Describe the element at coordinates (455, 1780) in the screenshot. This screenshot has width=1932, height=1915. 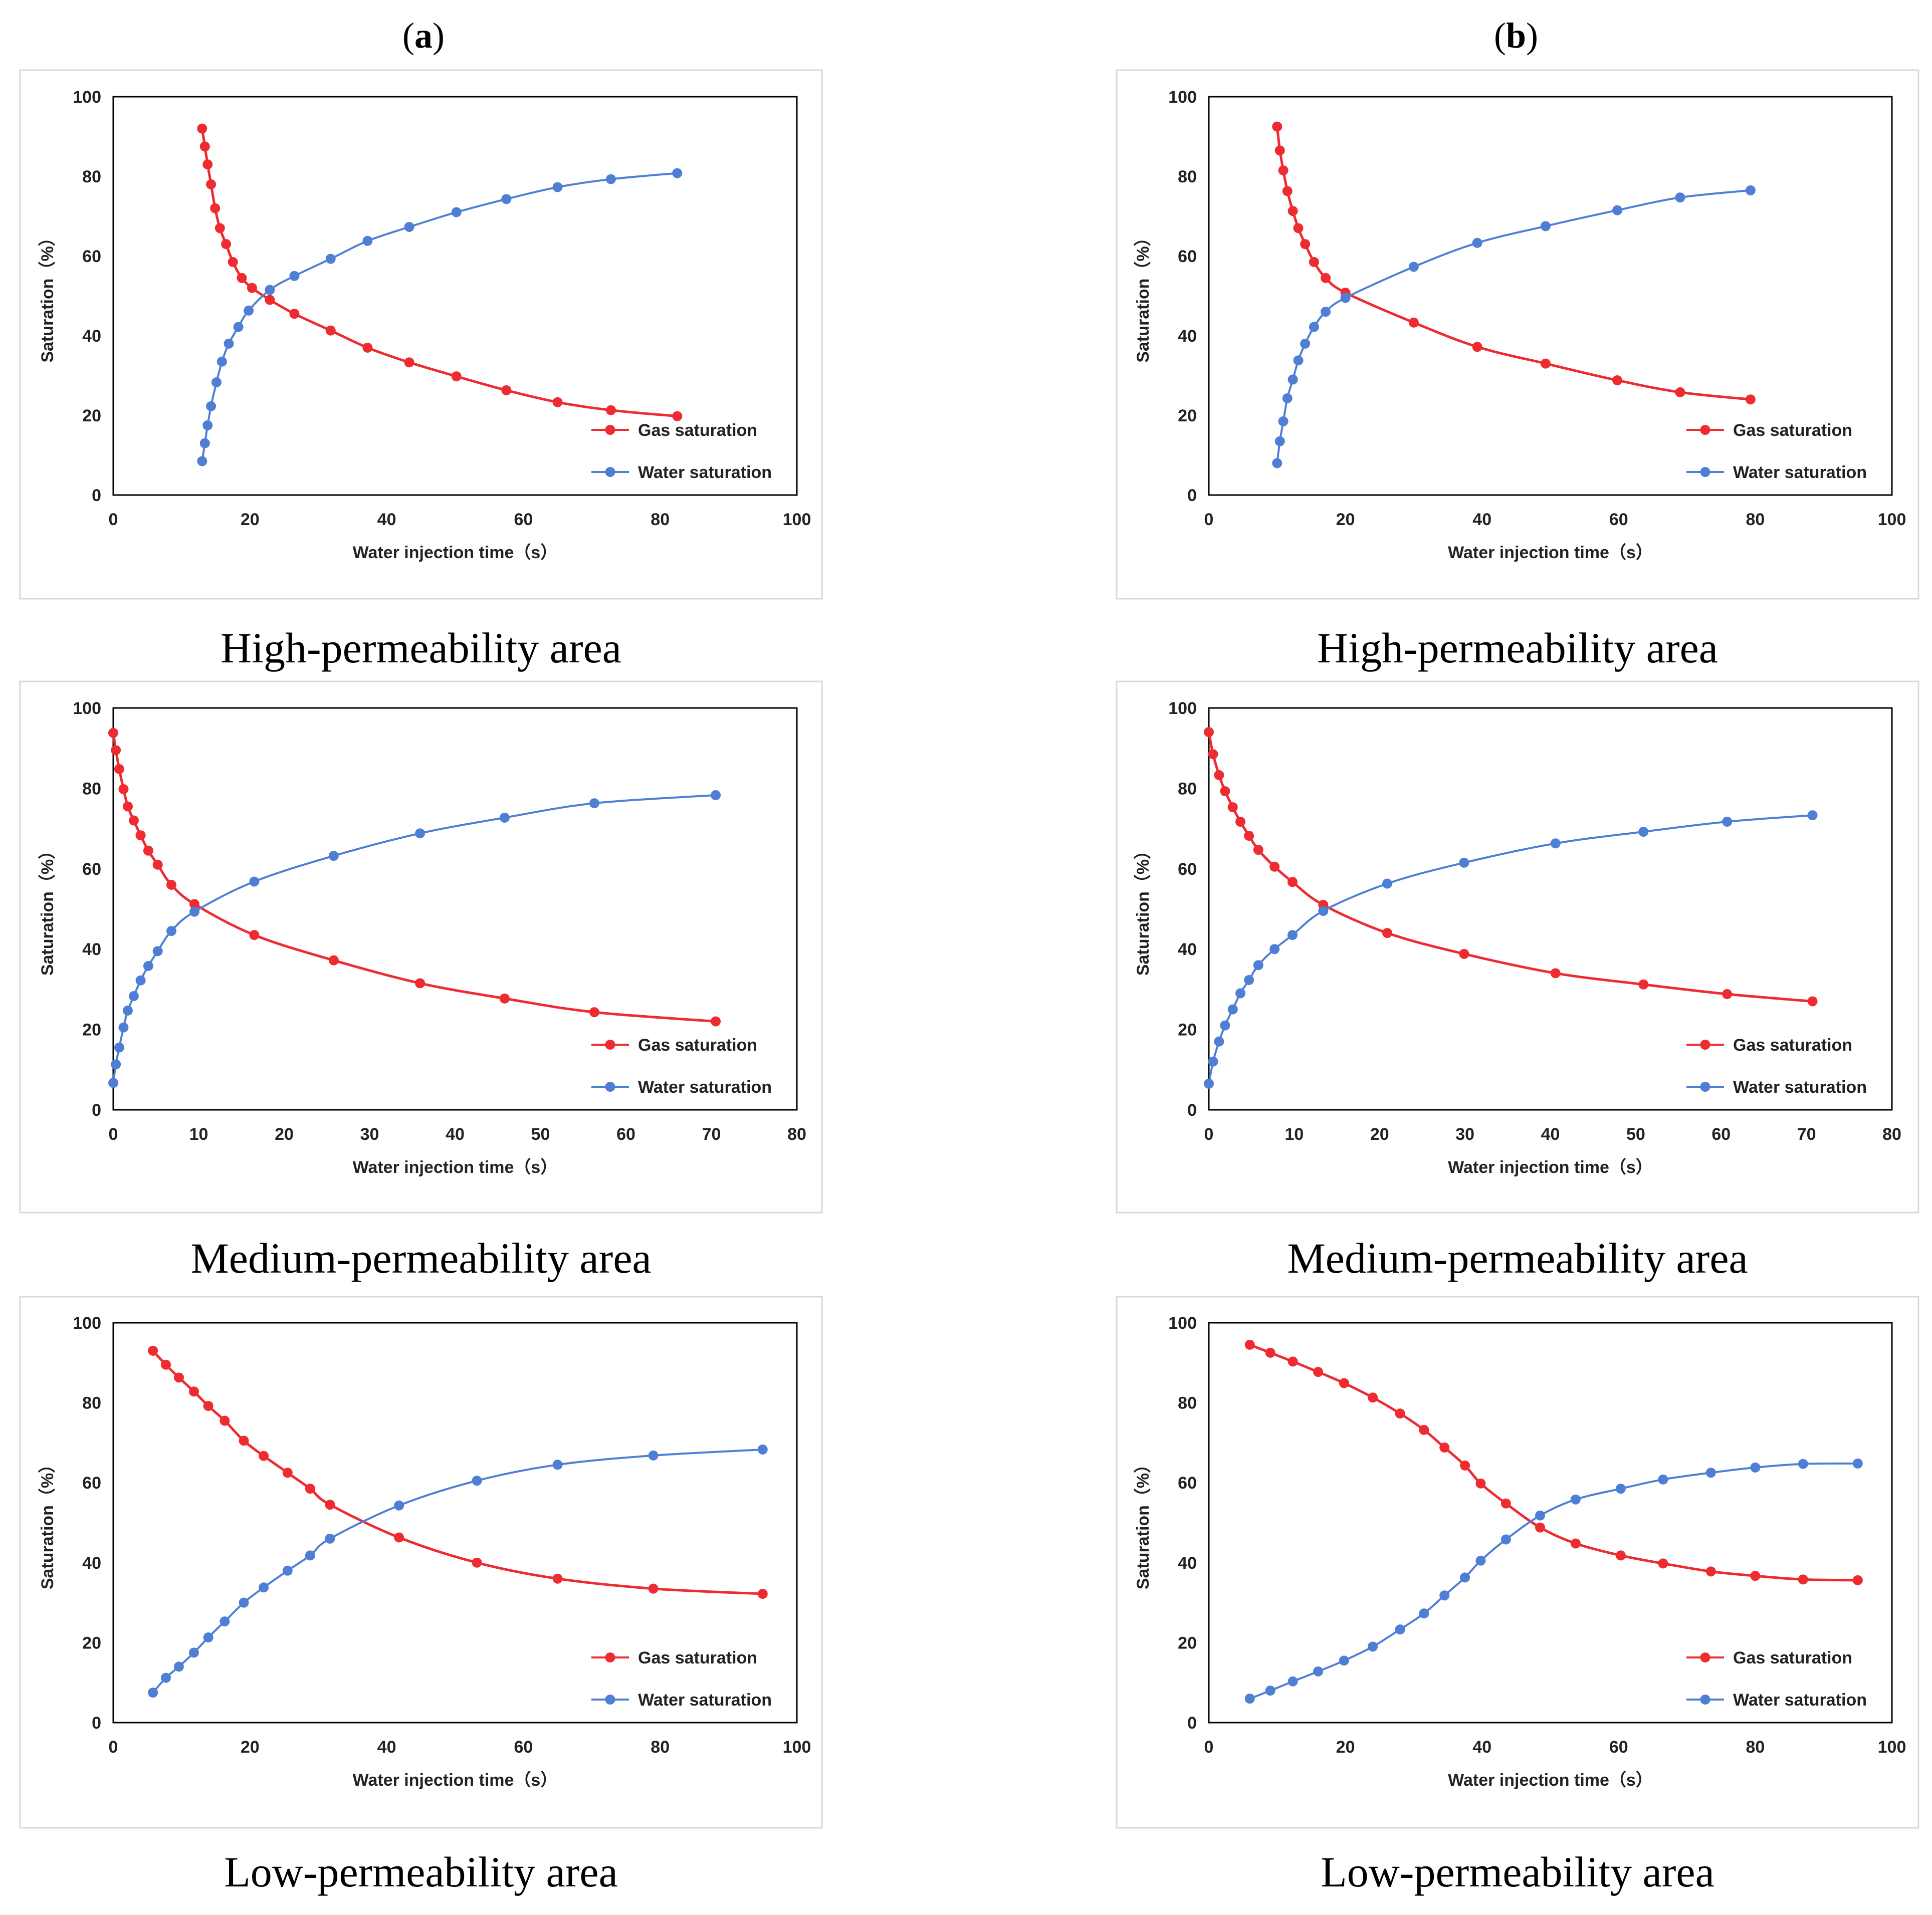
I see `x-axis-label: Water injection time（s）` at that location.